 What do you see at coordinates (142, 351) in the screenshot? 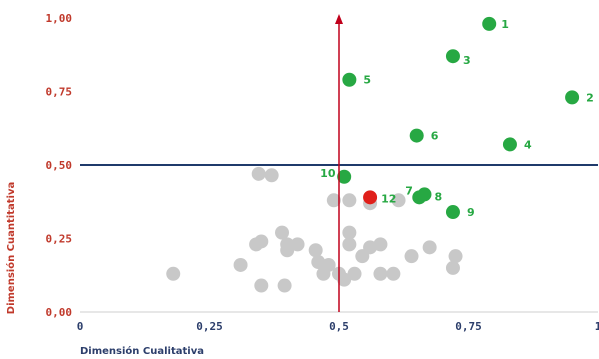
I see `x-axis-title: Dimensión Cualitativa` at bounding box center [142, 351].